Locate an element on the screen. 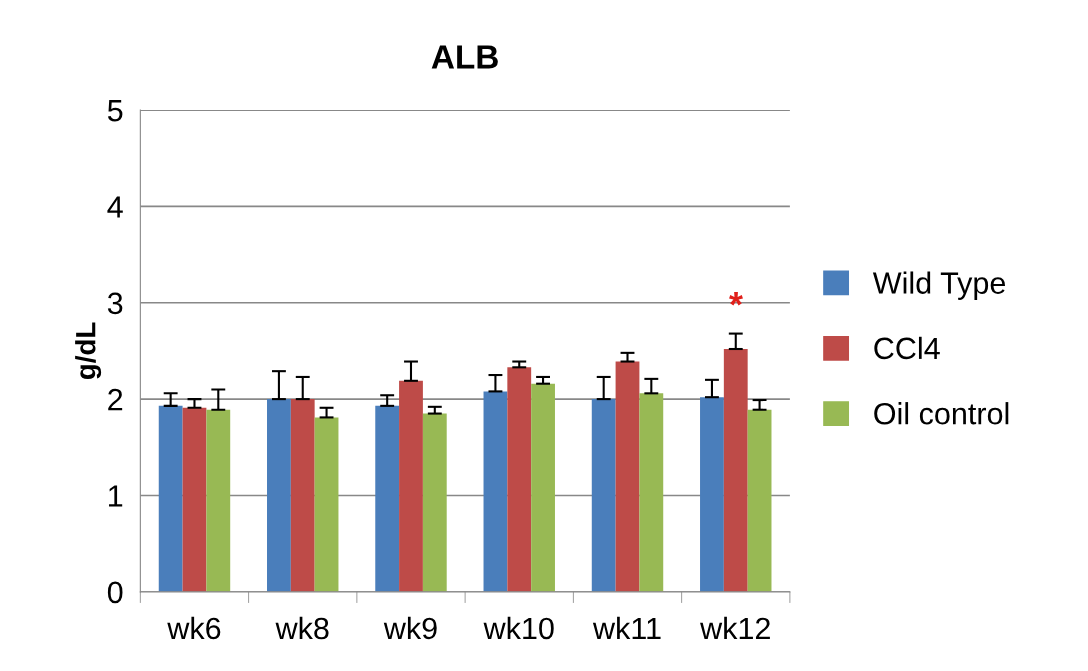 This screenshot has width=1088, height=671. x-tick-label: wk8 is located at coordinates (302, 628).